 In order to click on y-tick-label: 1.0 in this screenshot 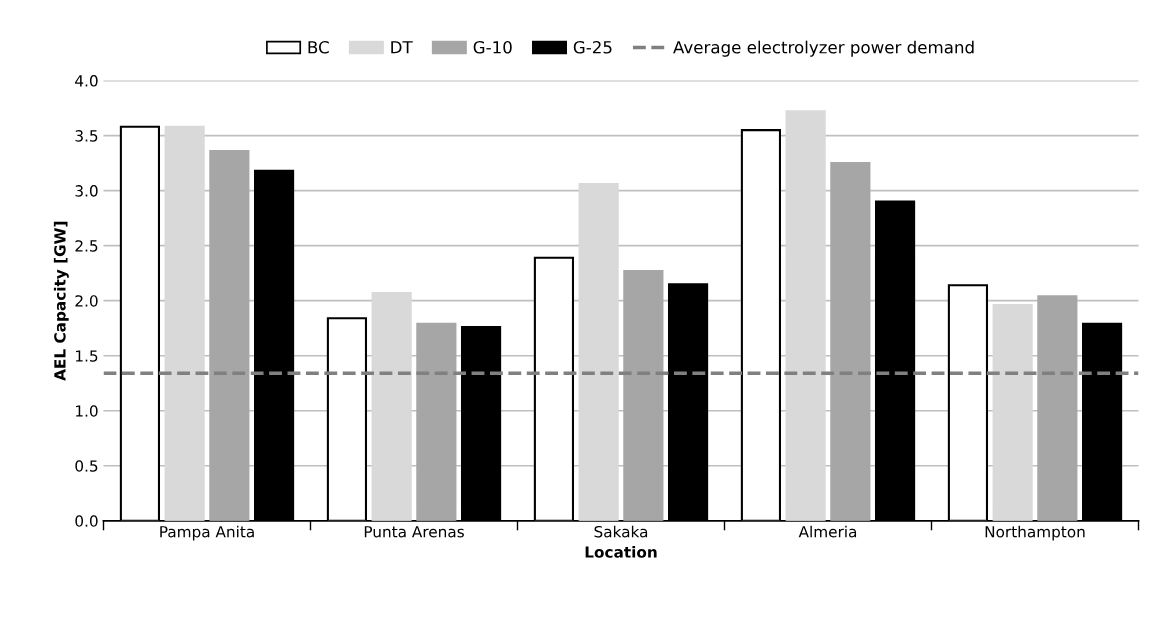, I will do `click(87, 411)`.